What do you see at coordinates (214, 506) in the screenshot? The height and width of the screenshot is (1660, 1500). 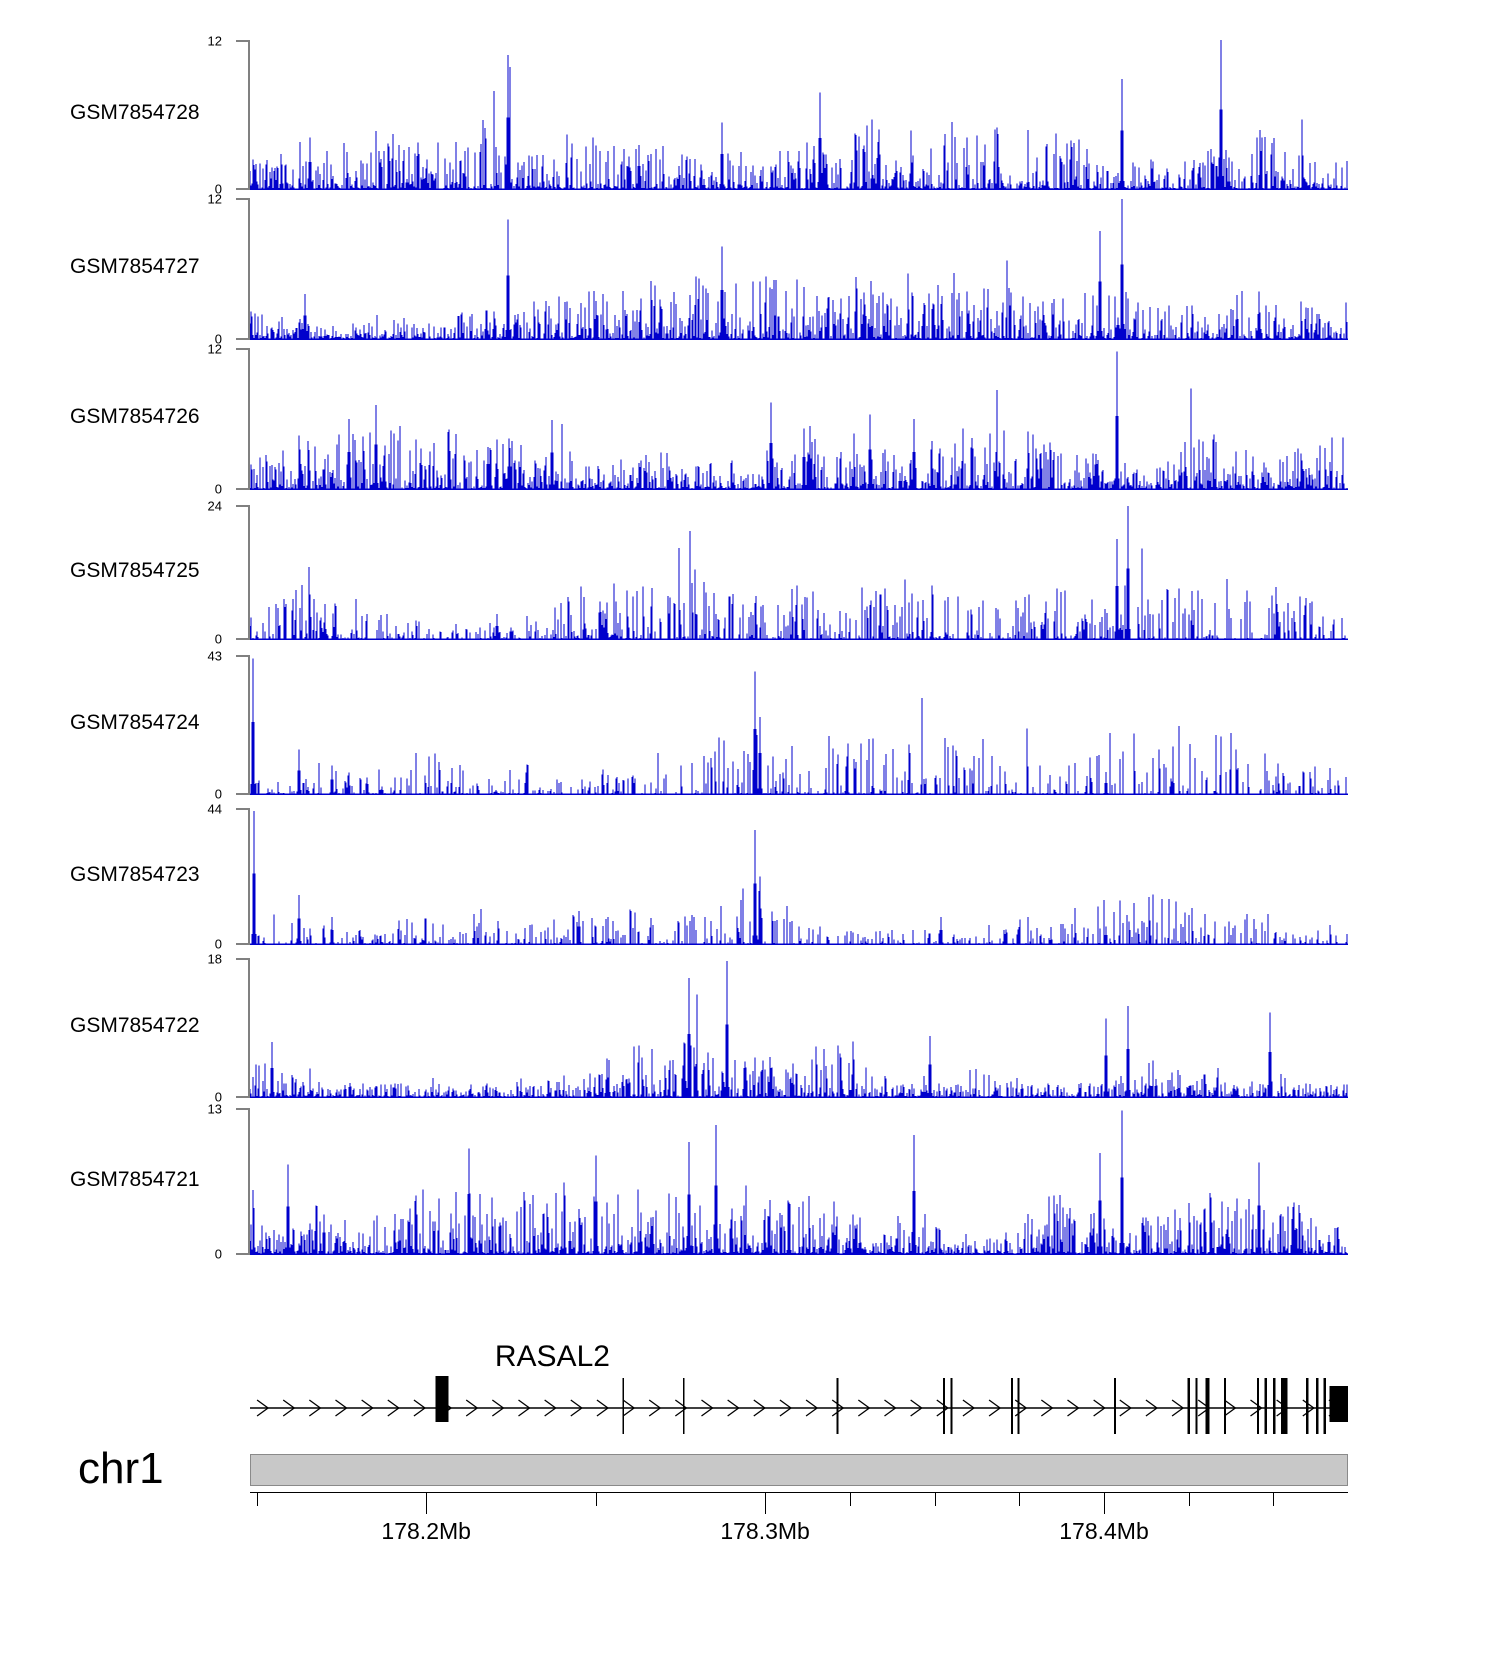 I see `y-axis-tick-label: 24` at bounding box center [214, 506].